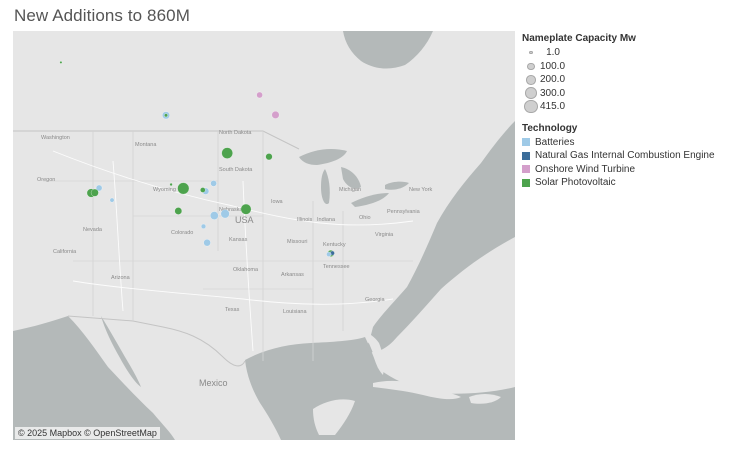  Describe the element at coordinates (585, 169) in the screenshot. I see `technology-legend-label: Onshore Wind Turbine` at that location.